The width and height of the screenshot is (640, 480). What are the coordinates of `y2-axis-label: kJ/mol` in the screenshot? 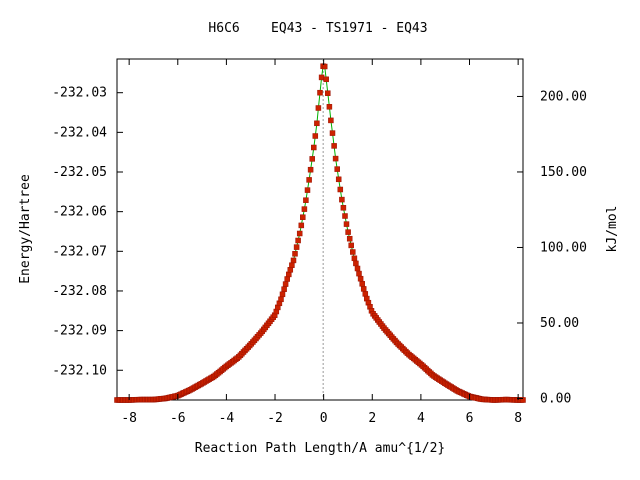 It's located at (612, 229).